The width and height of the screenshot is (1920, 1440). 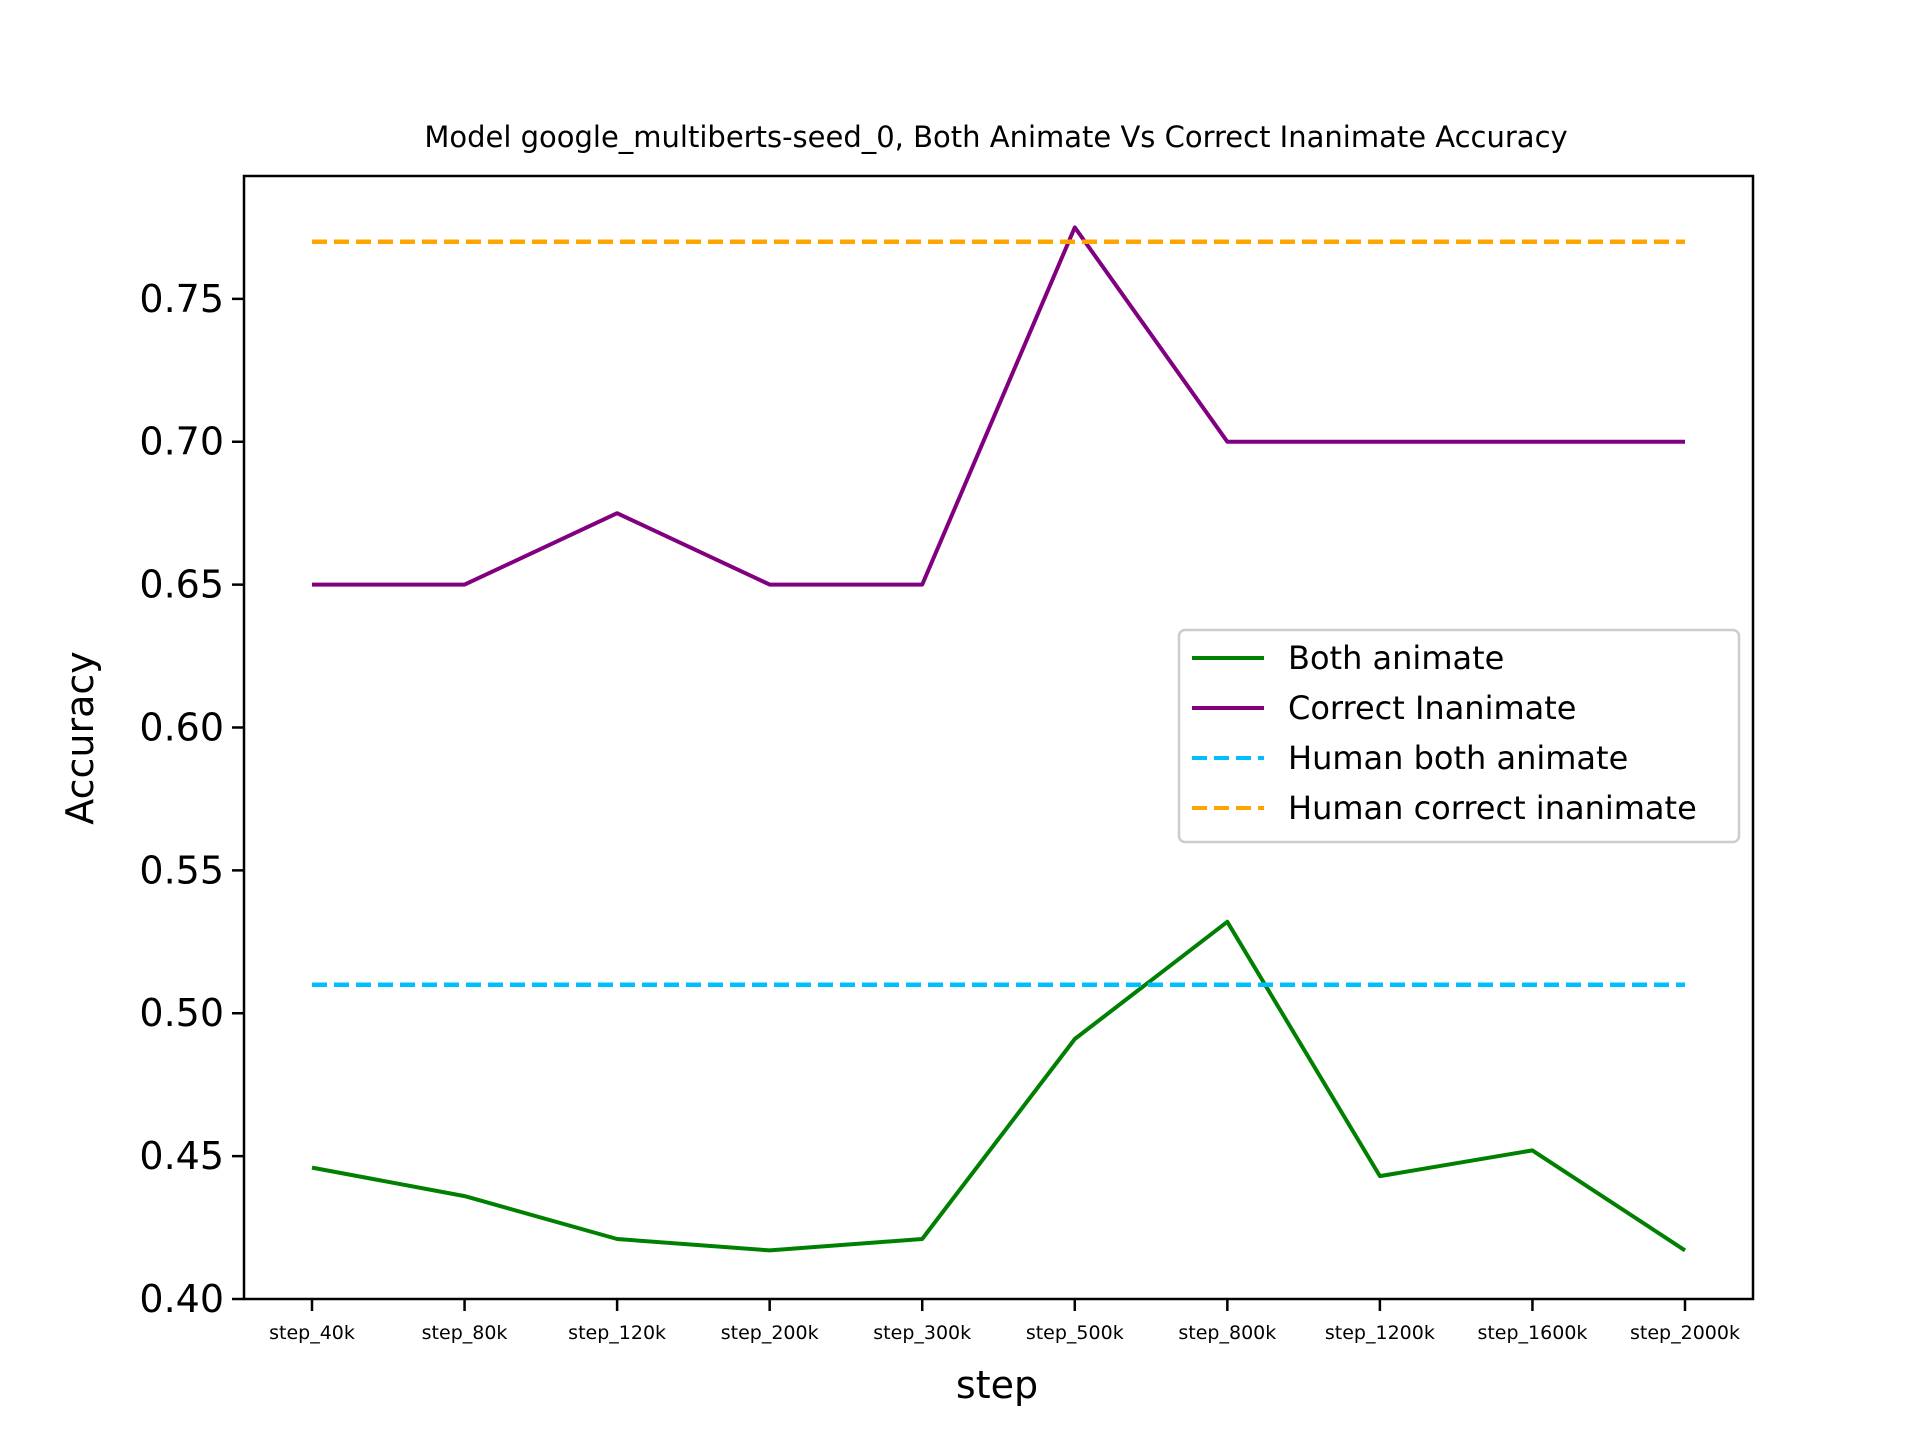 I want to click on y-tick-label: 0.75, so click(x=181, y=299).